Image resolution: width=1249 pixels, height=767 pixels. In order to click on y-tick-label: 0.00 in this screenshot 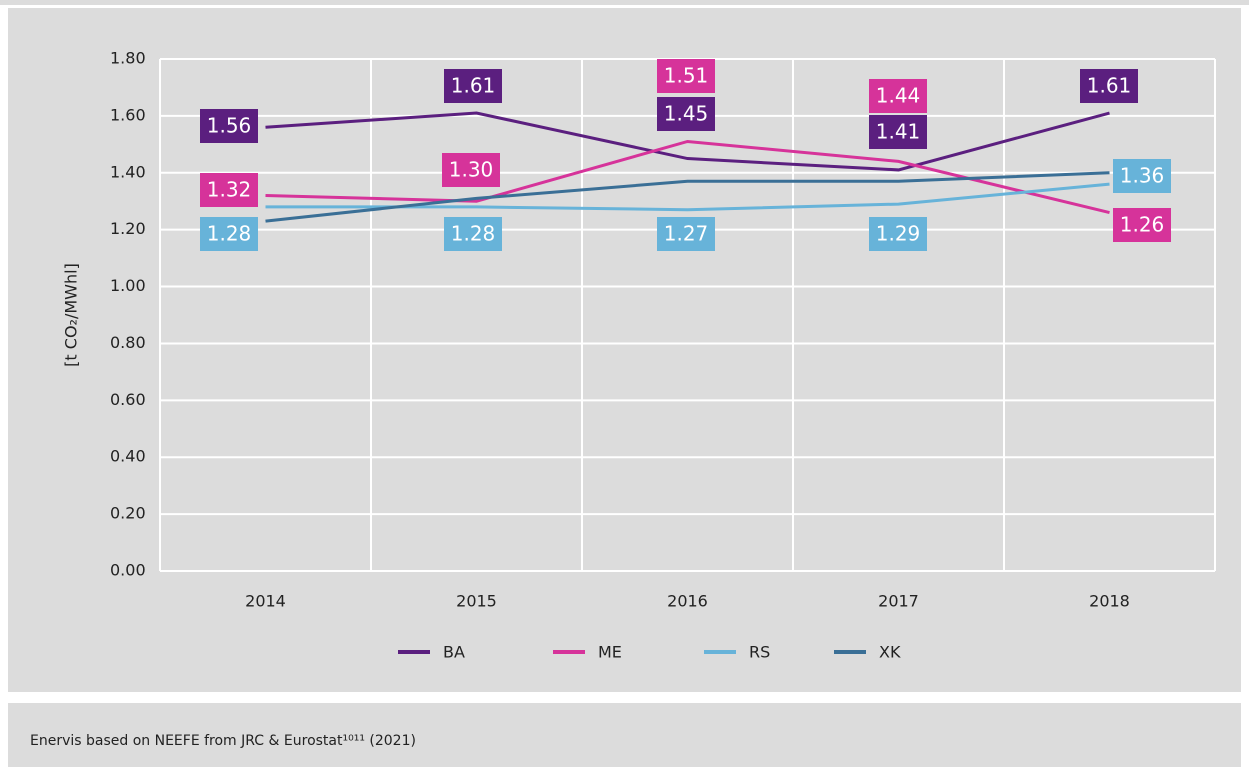, I will do `click(128, 570)`.